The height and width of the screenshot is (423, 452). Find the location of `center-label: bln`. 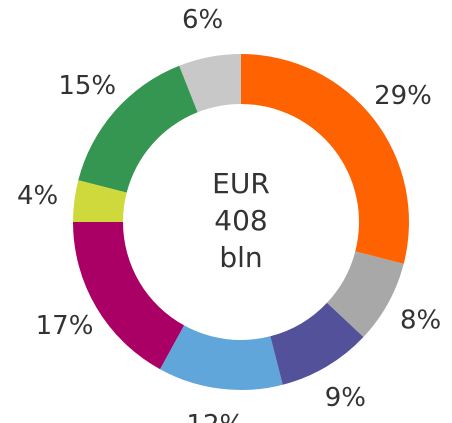

center-label: bln is located at coordinates (240, 257).